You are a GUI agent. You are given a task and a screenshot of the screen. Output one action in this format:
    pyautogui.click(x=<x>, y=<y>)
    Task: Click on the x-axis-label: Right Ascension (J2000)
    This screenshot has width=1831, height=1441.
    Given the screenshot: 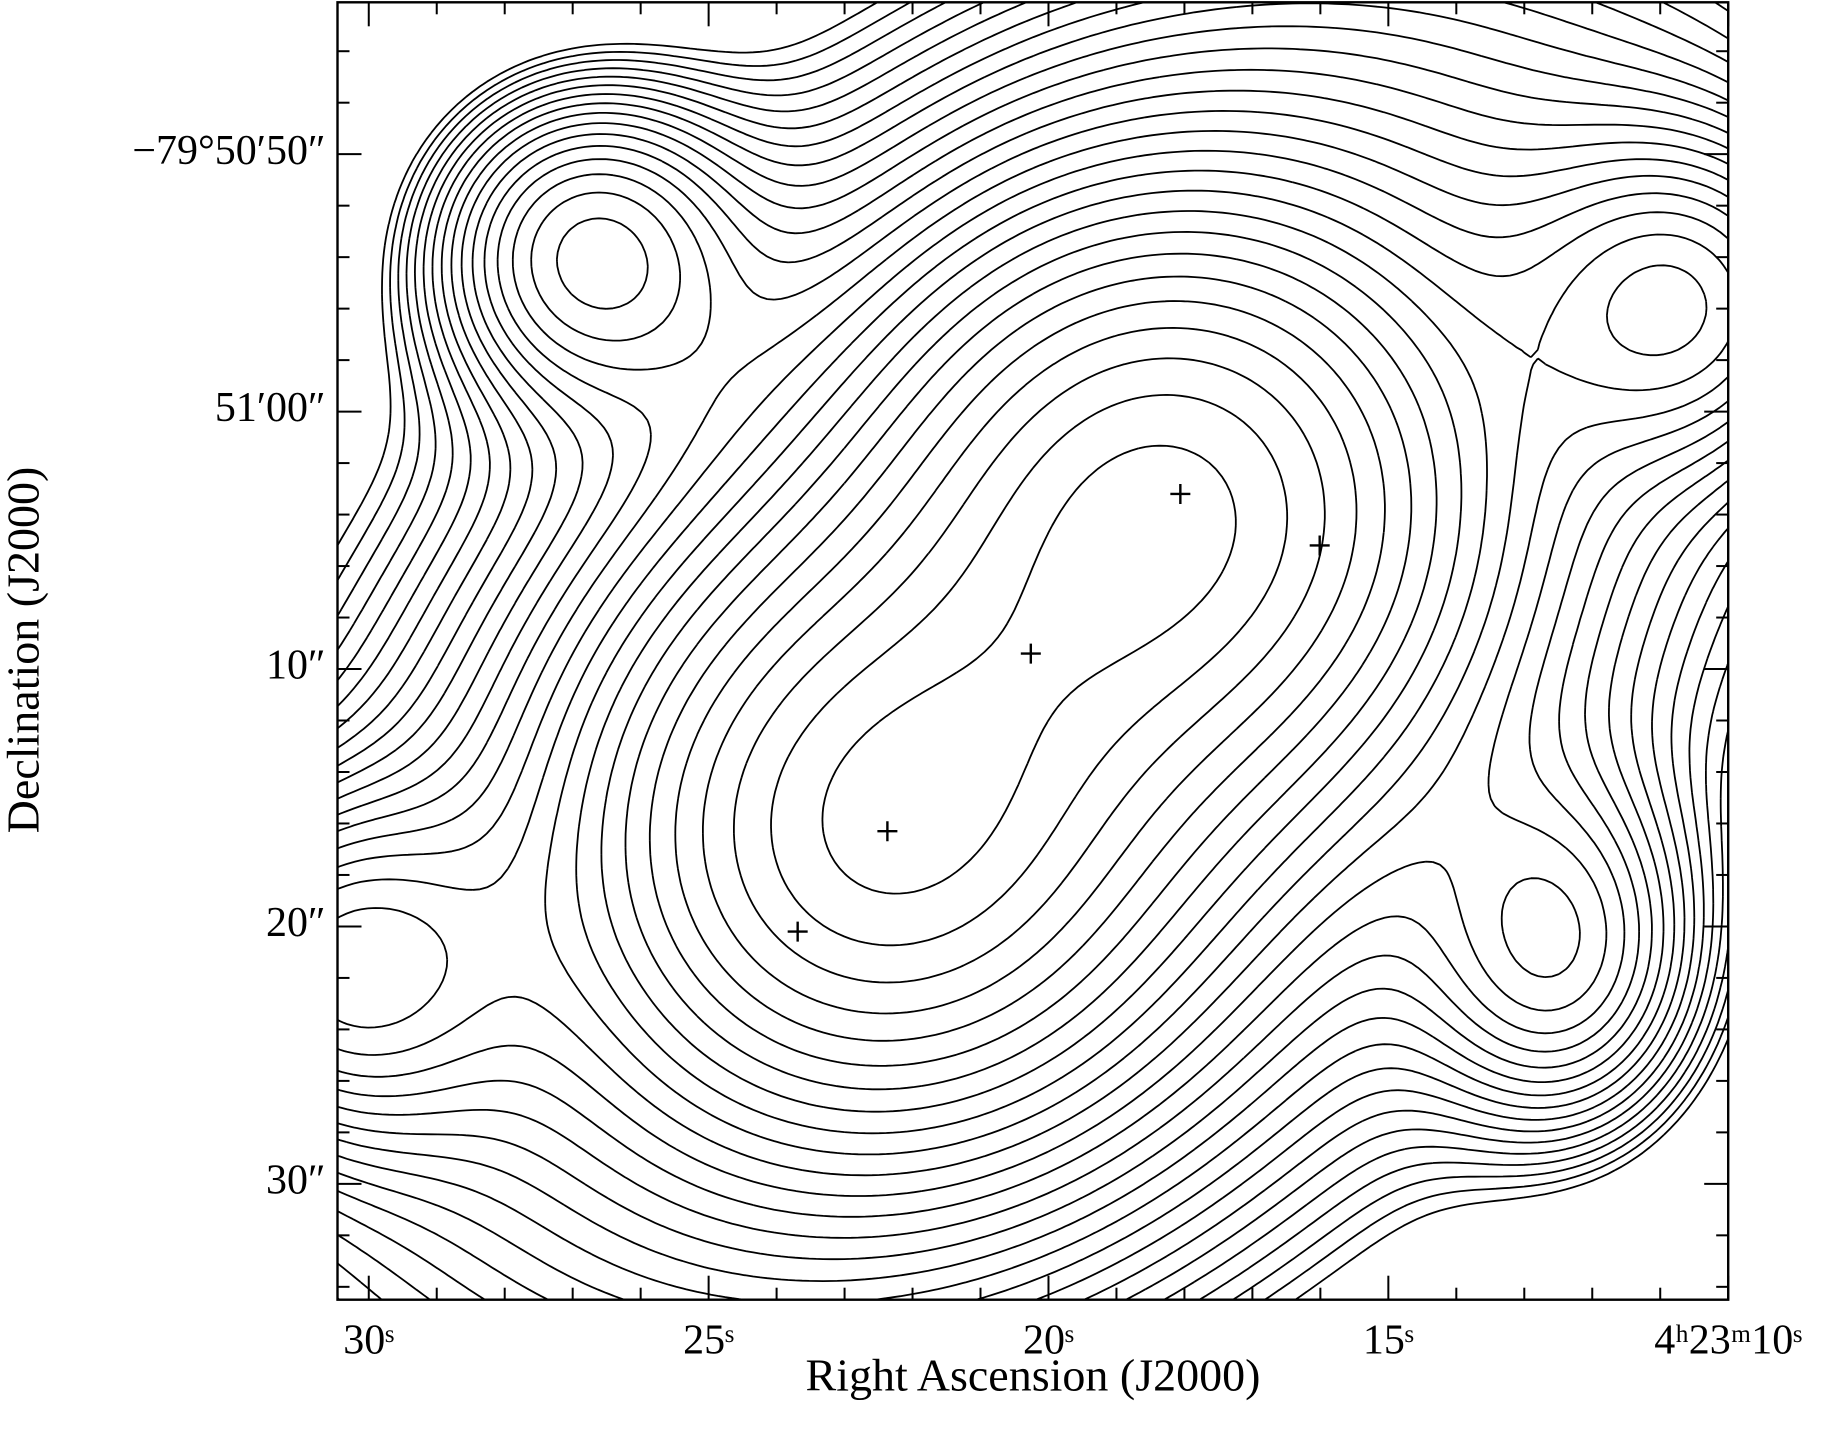 What is the action you would take?
    pyautogui.click(x=1033, y=1375)
    